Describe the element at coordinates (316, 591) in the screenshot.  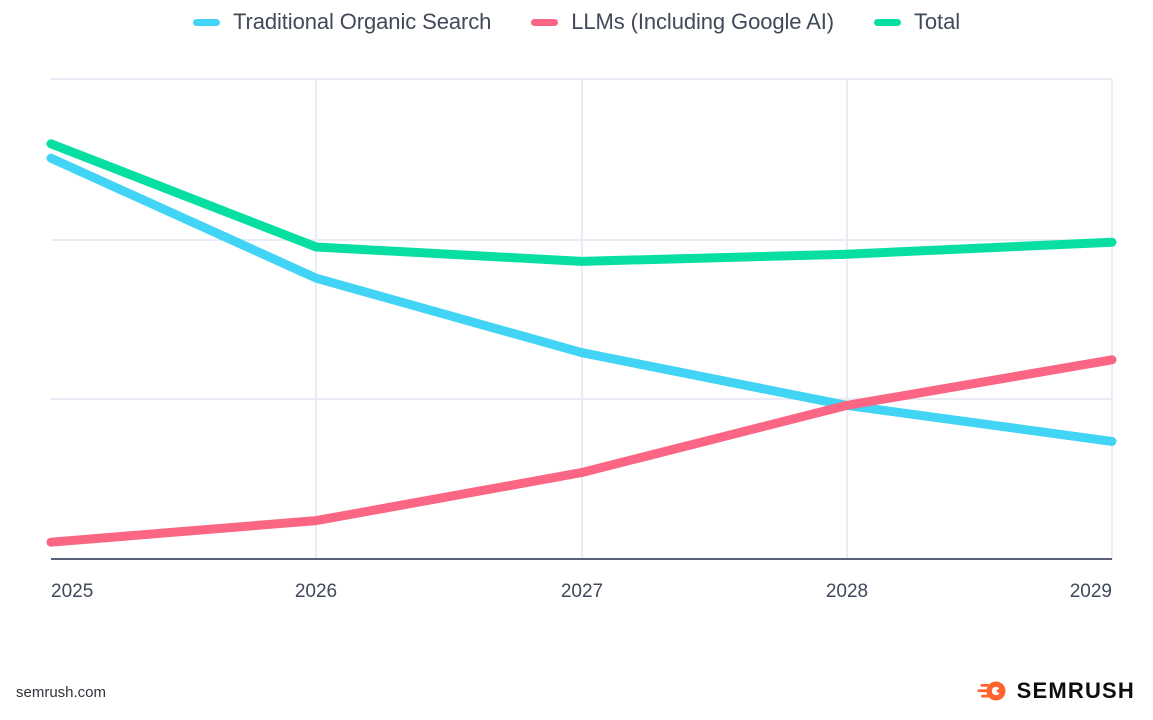
I see `x-tick-label: 2026` at that location.